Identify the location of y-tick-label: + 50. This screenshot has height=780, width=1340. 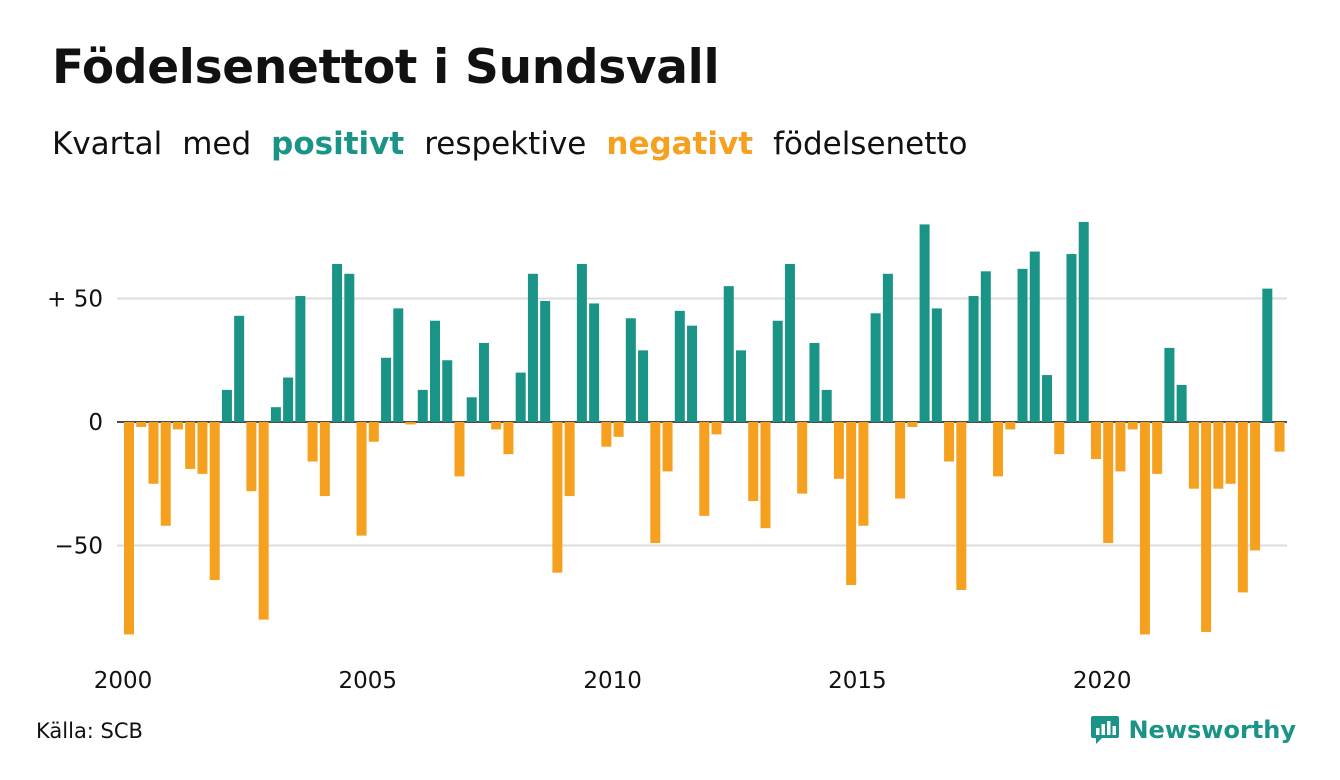
(75, 300).